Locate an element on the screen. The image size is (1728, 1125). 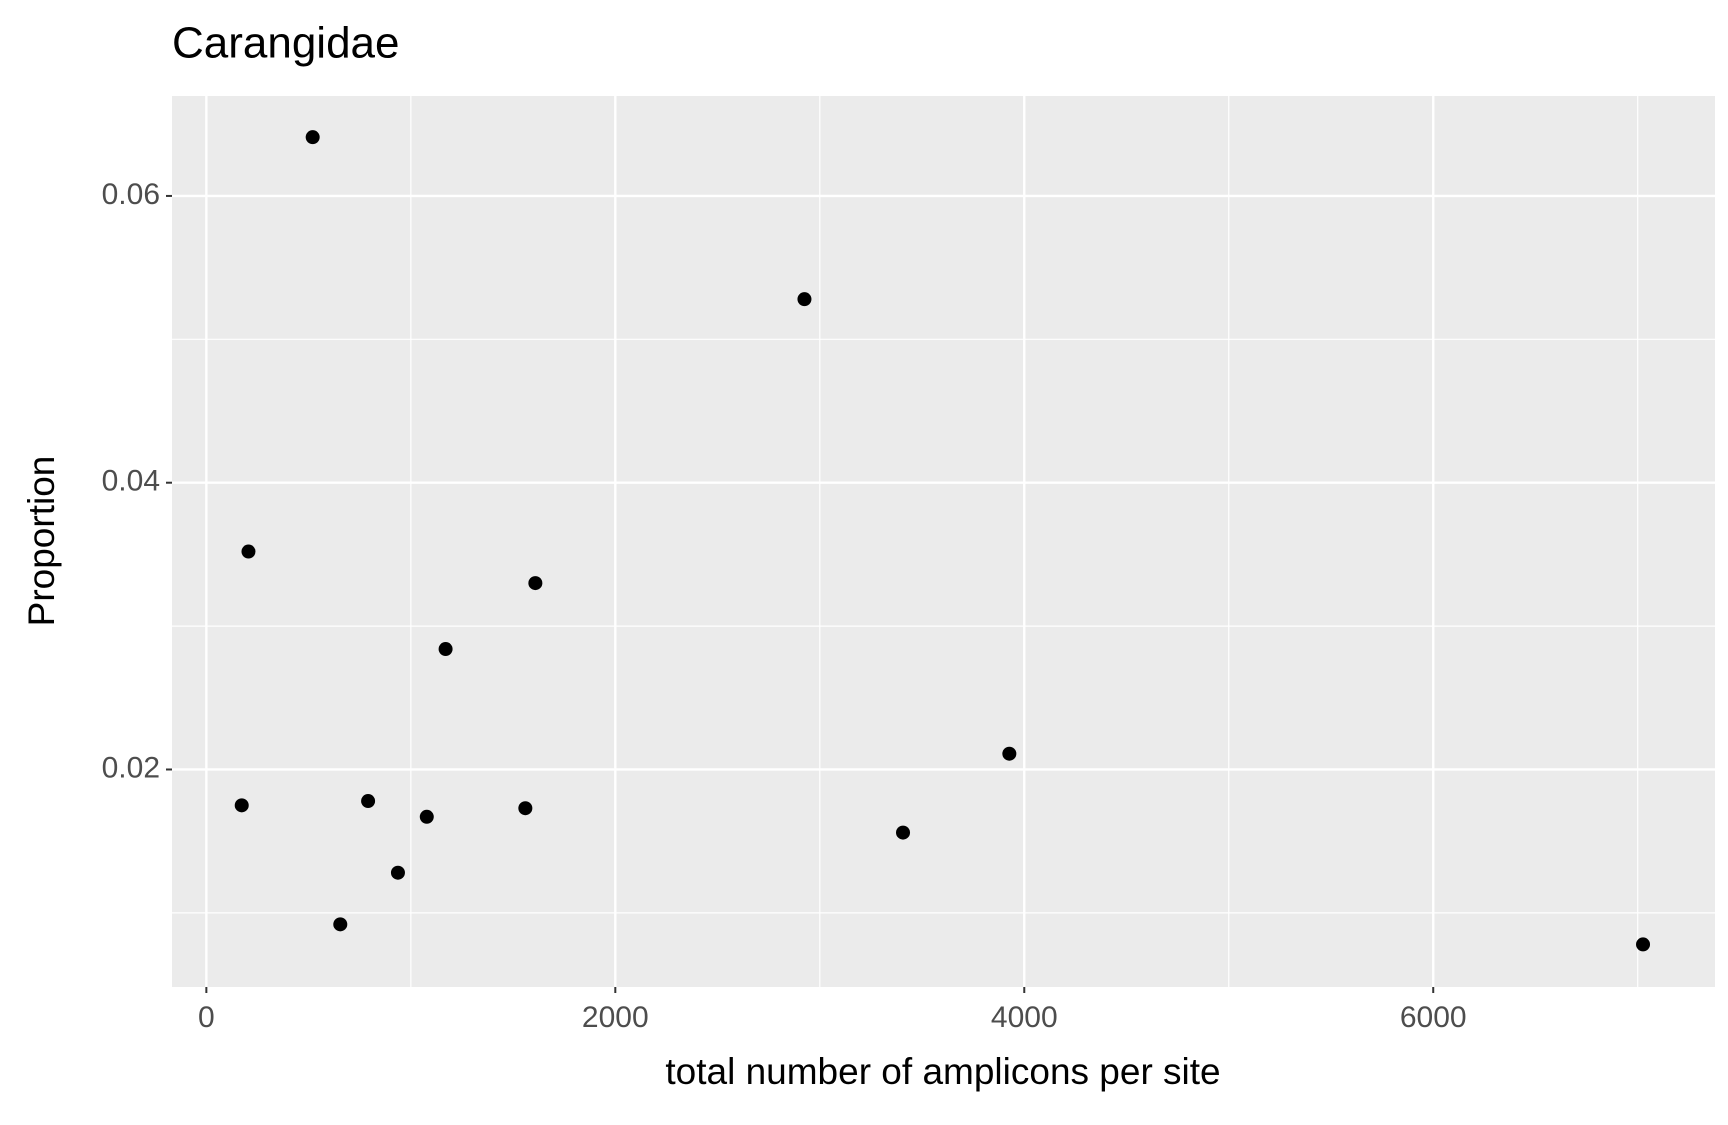
x-tick-label: 0 is located at coordinates (206, 1017).